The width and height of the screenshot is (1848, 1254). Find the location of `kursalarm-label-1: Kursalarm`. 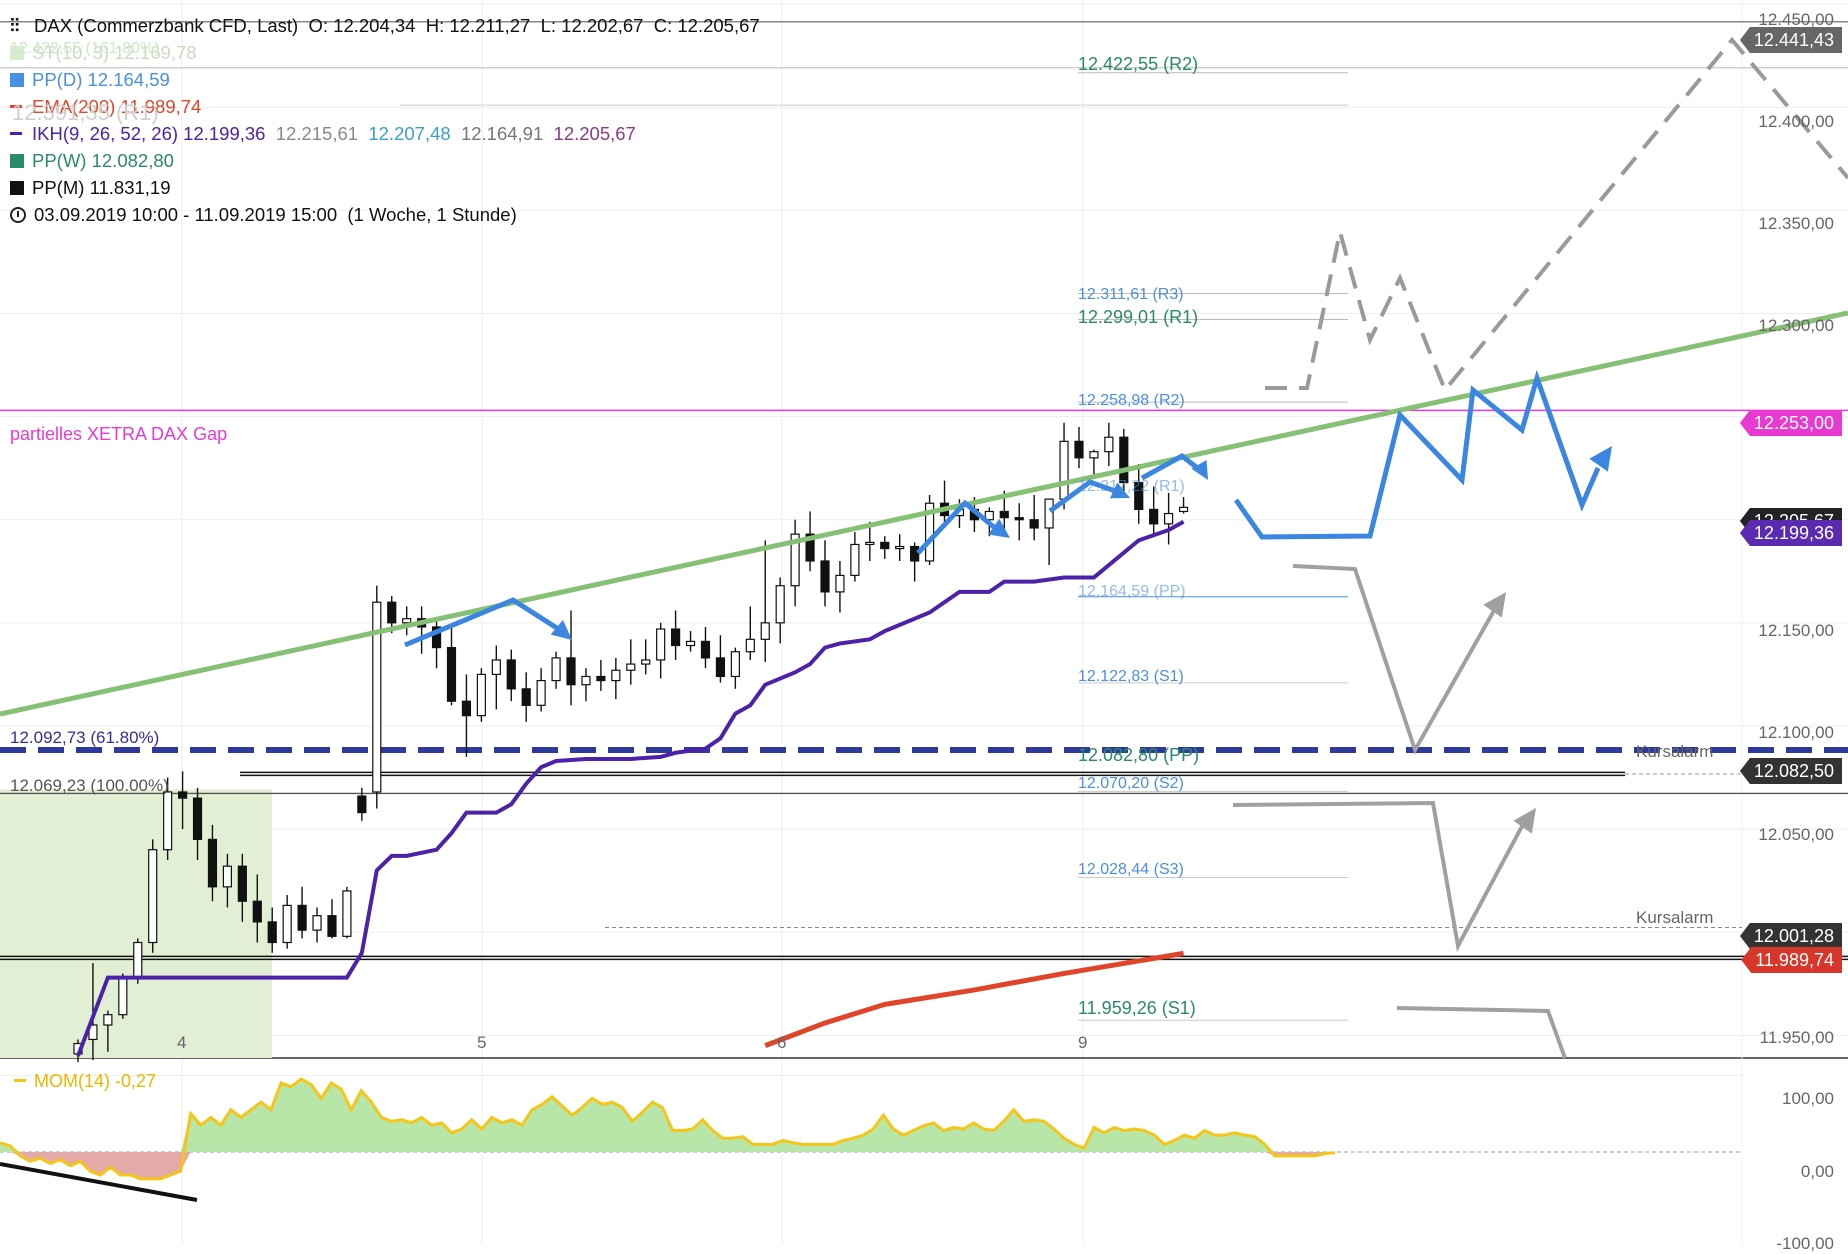

kursalarm-label-1: Kursalarm is located at coordinates (1675, 751).